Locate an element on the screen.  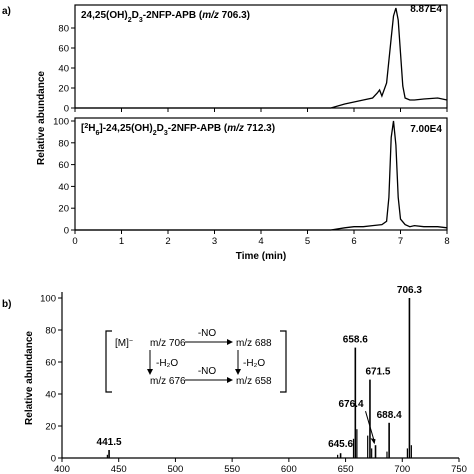
chromatogram-2-title: [2H6]-24,25(OH)2D3-2NFP-APB (m/z 712.3) is located at coordinates (178, 130).